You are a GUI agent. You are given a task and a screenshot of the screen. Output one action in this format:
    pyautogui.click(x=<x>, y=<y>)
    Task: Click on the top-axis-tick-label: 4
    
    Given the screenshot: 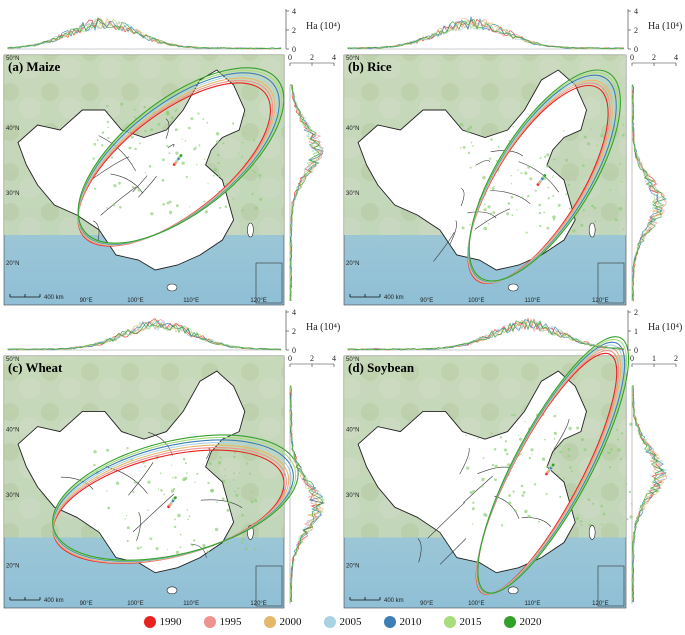 What is the action you would take?
    pyautogui.click(x=636, y=11)
    